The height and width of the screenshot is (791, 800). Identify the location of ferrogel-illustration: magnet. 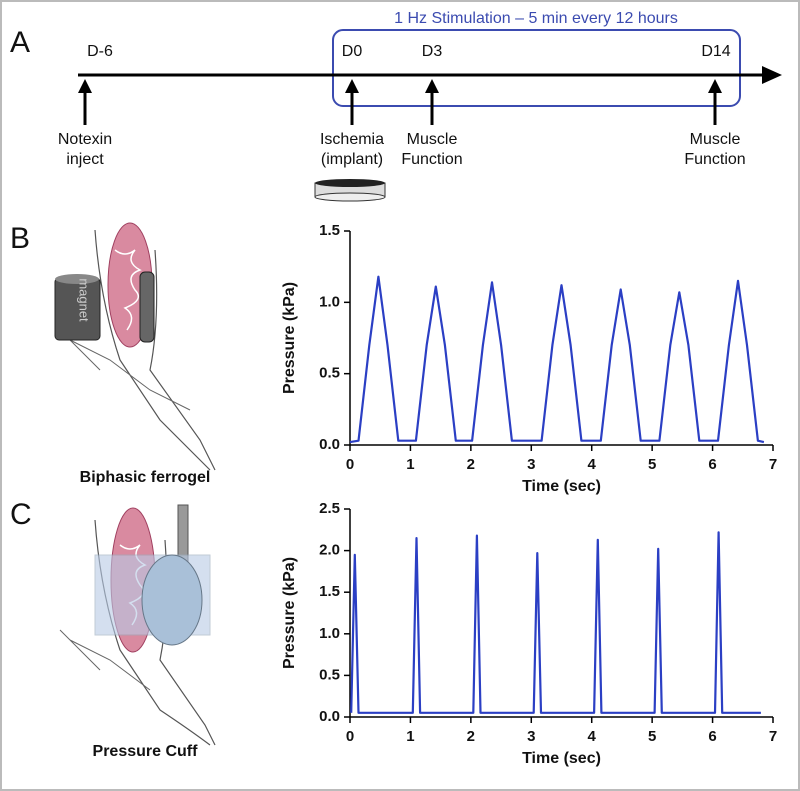
(135, 346).